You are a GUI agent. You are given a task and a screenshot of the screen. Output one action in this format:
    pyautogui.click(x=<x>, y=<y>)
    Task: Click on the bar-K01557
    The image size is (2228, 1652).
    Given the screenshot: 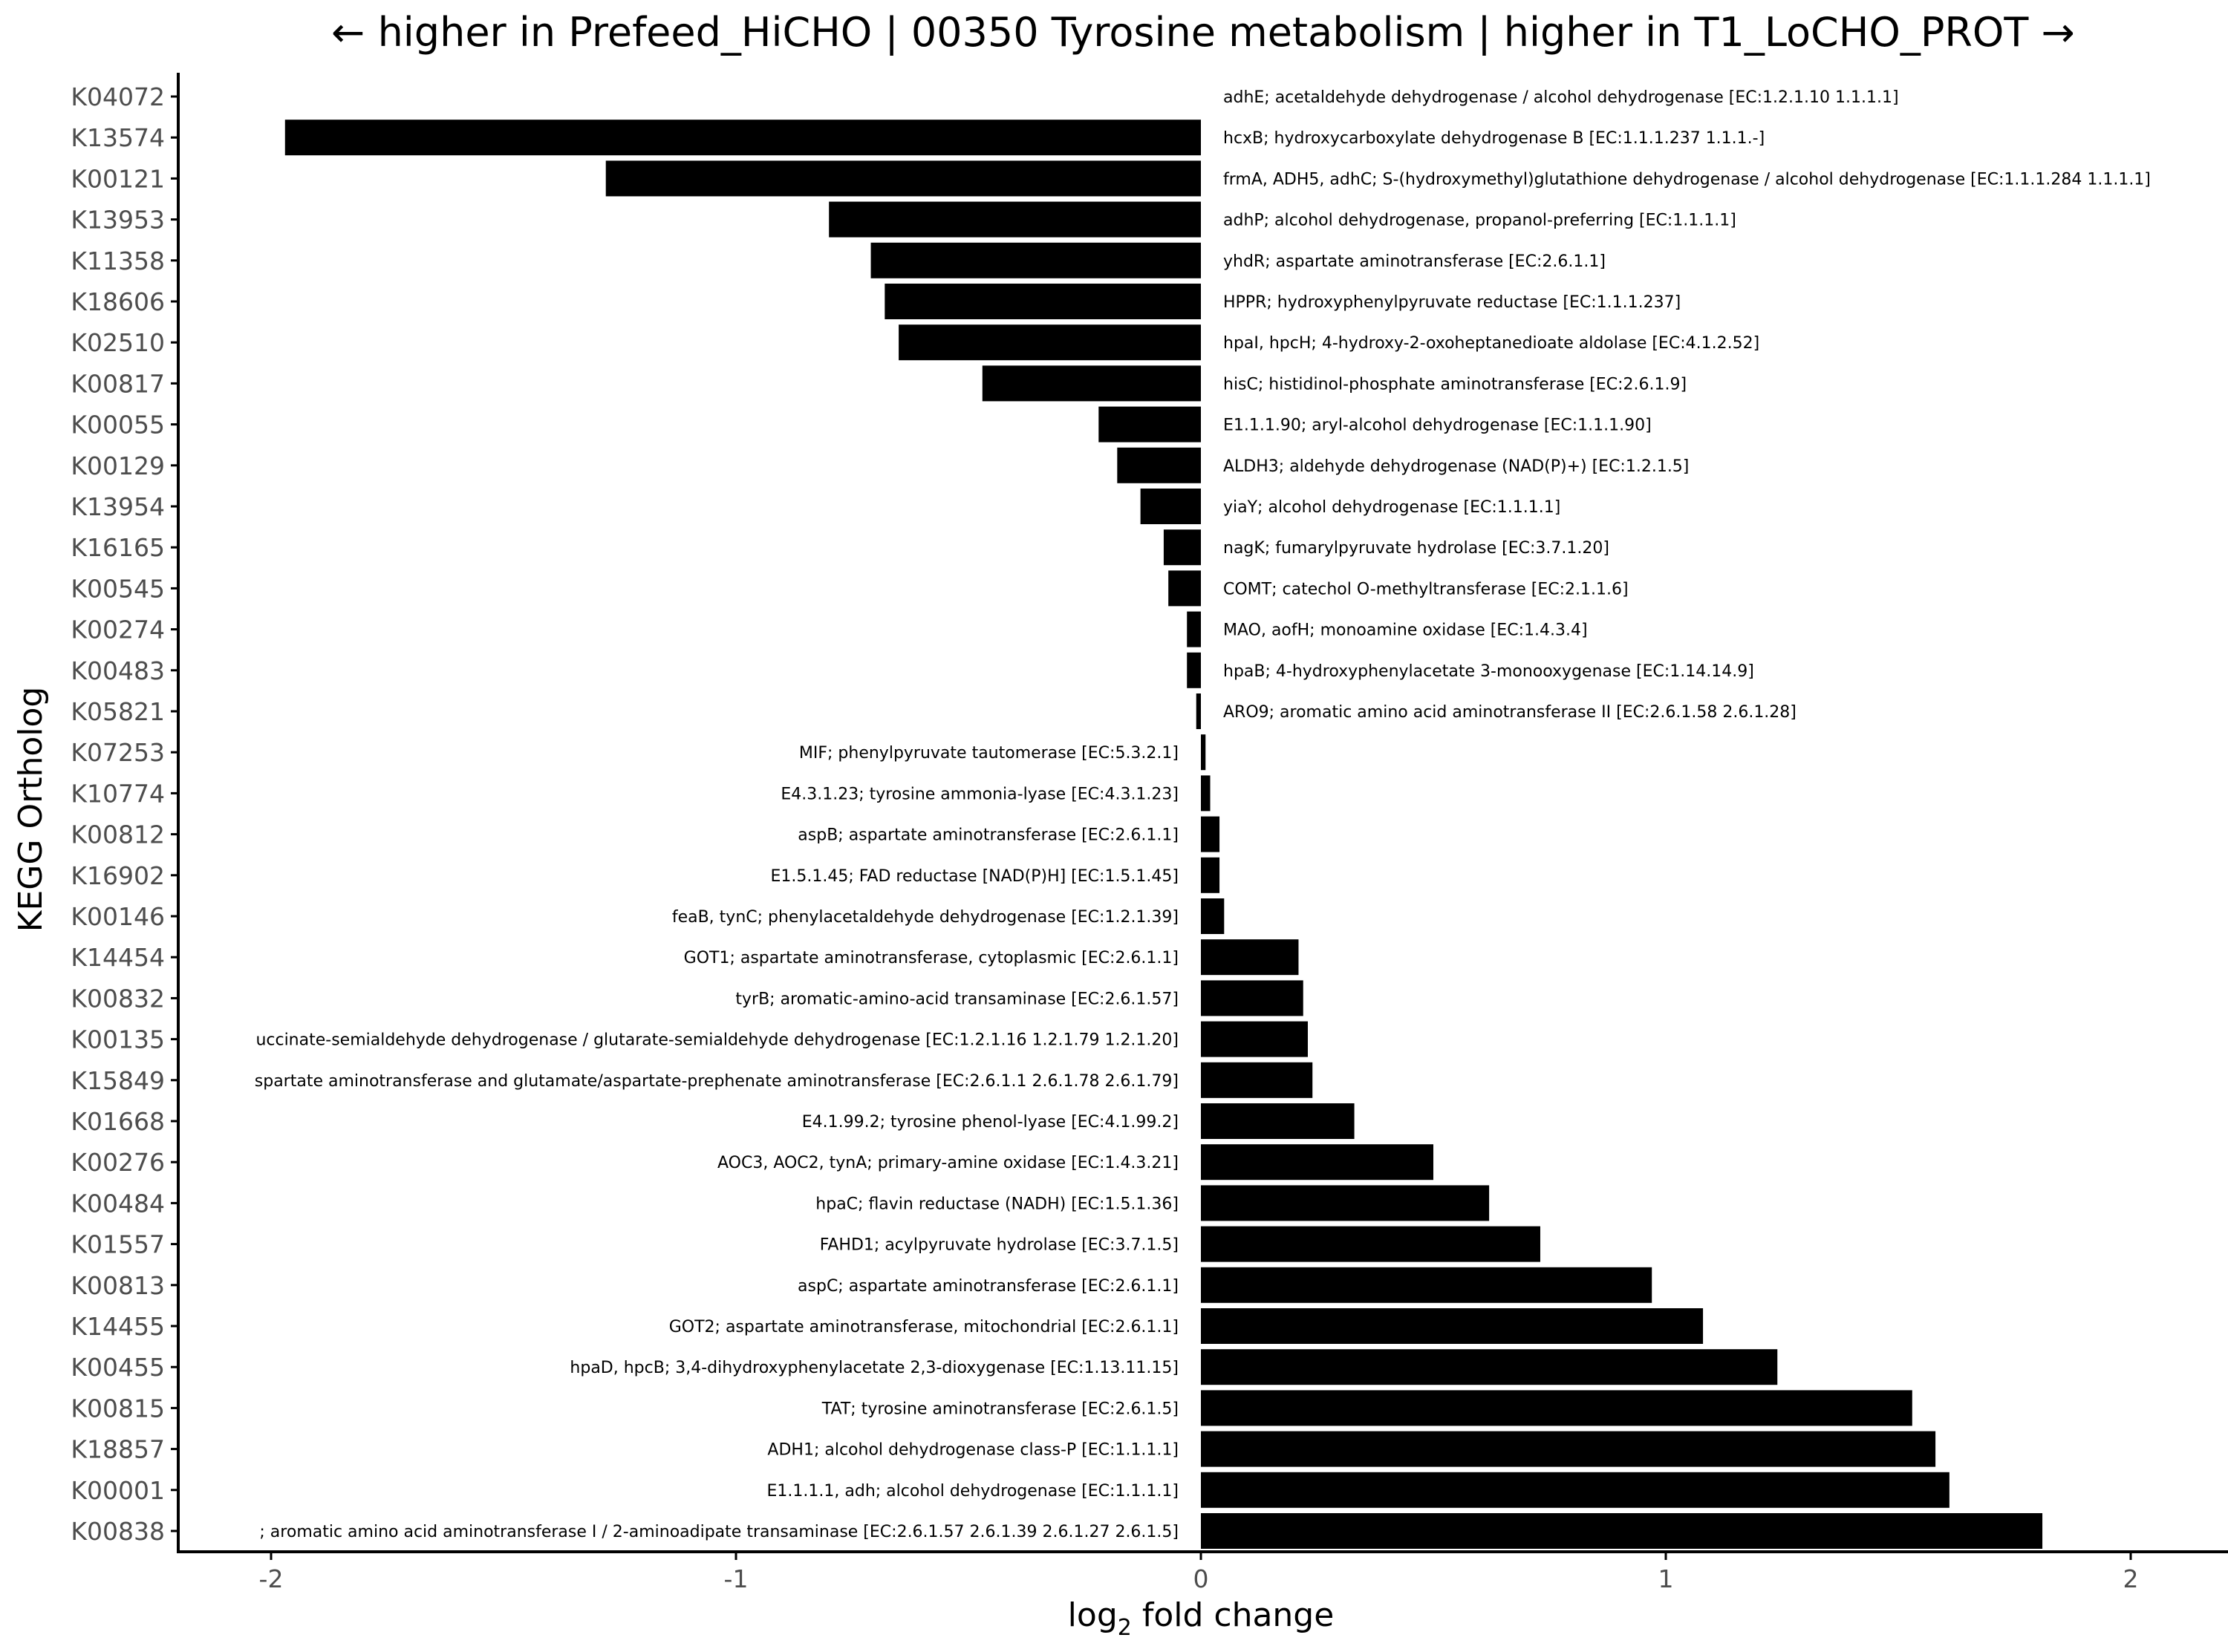 What is the action you would take?
    pyautogui.click(x=1370, y=1244)
    